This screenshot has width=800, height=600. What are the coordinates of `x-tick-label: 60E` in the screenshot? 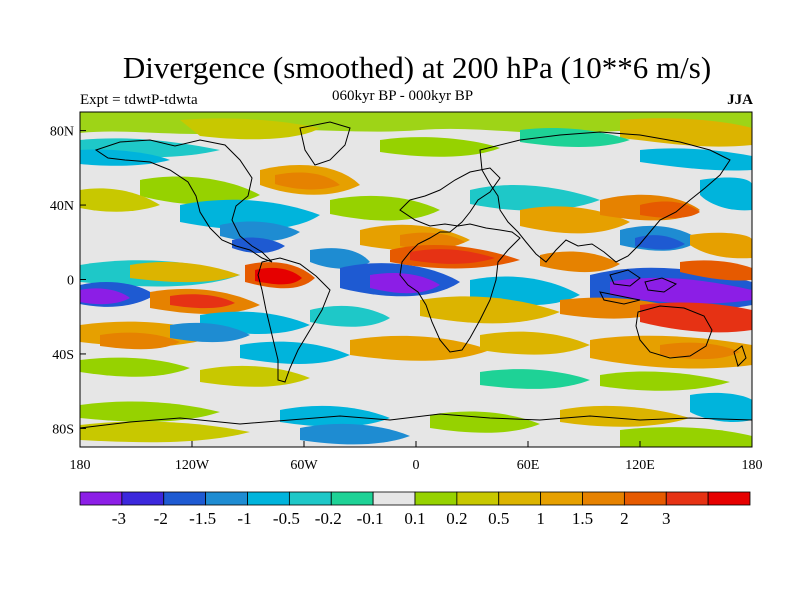 It's located at (528, 465).